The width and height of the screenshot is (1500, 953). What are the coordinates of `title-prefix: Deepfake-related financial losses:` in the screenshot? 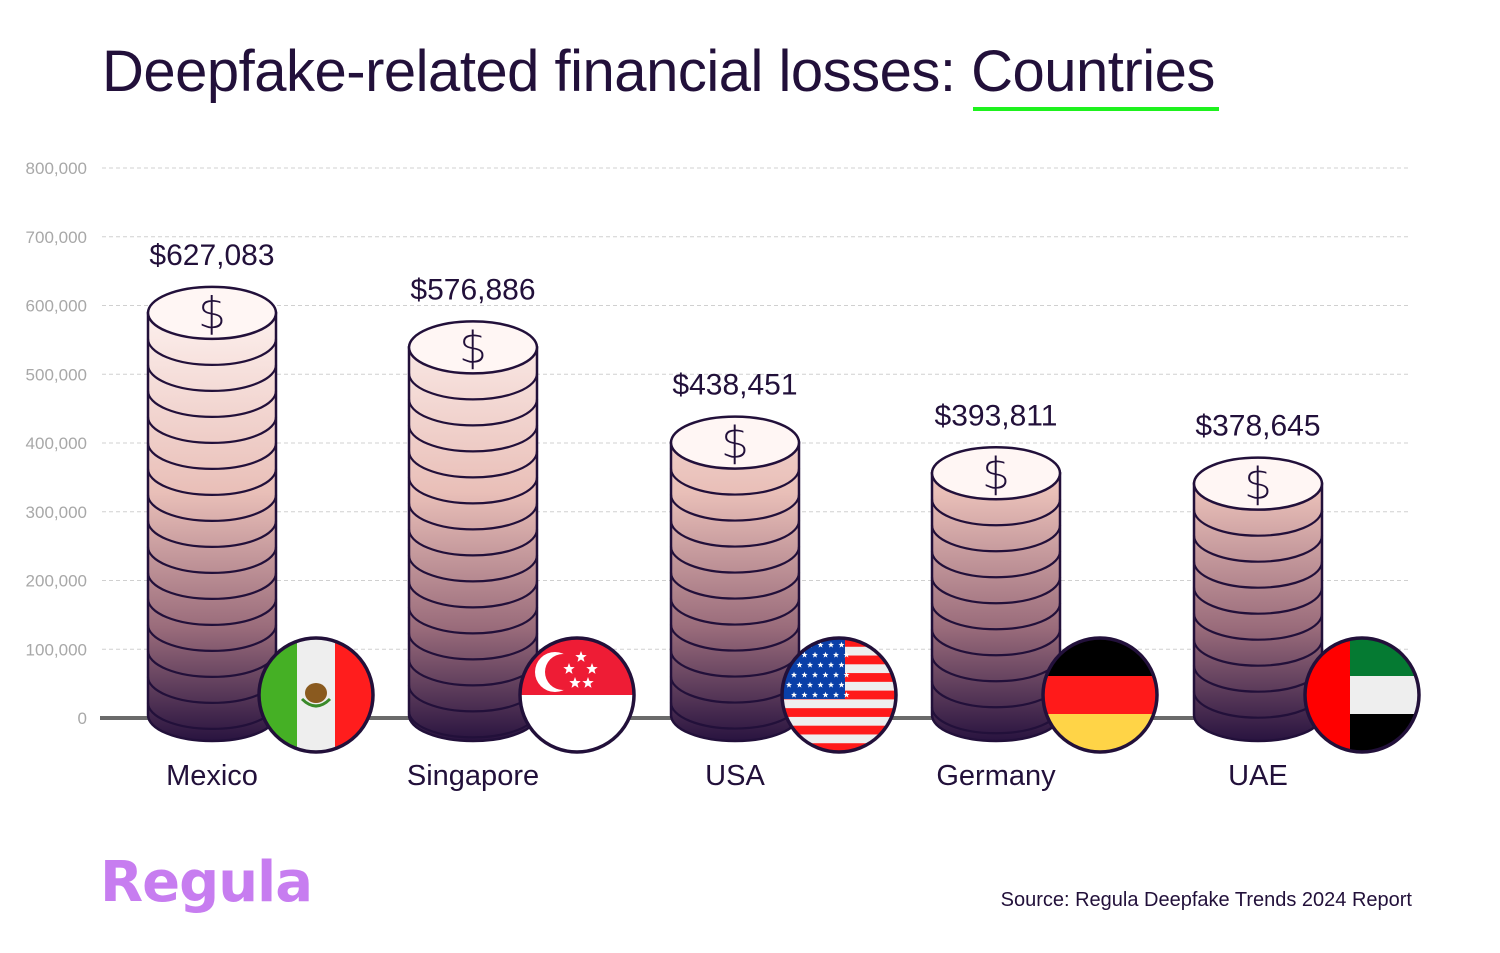 It's located at (537, 71).